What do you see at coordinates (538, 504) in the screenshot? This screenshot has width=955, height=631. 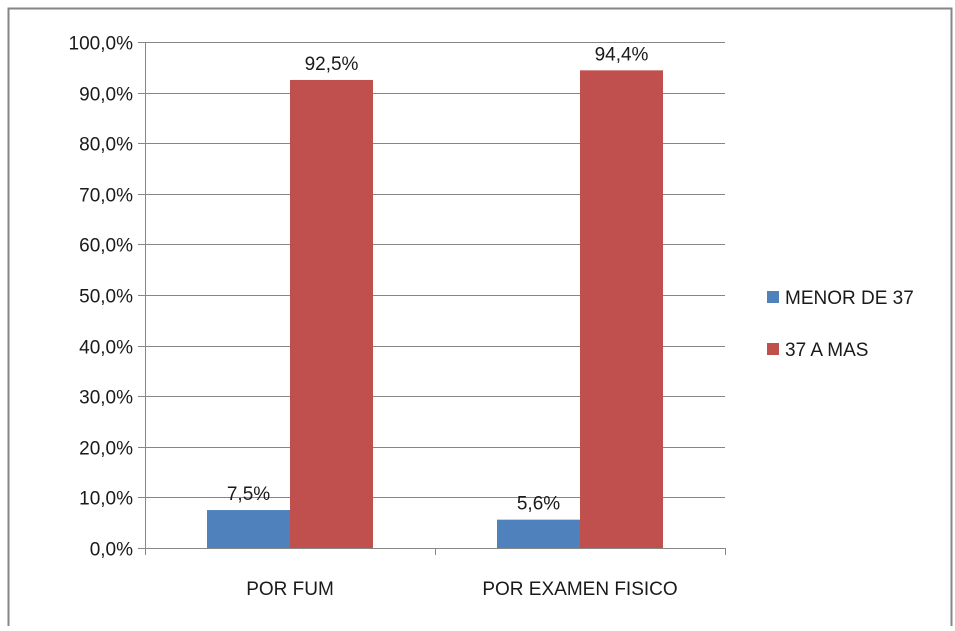 I see `data-label: 5,6%` at bounding box center [538, 504].